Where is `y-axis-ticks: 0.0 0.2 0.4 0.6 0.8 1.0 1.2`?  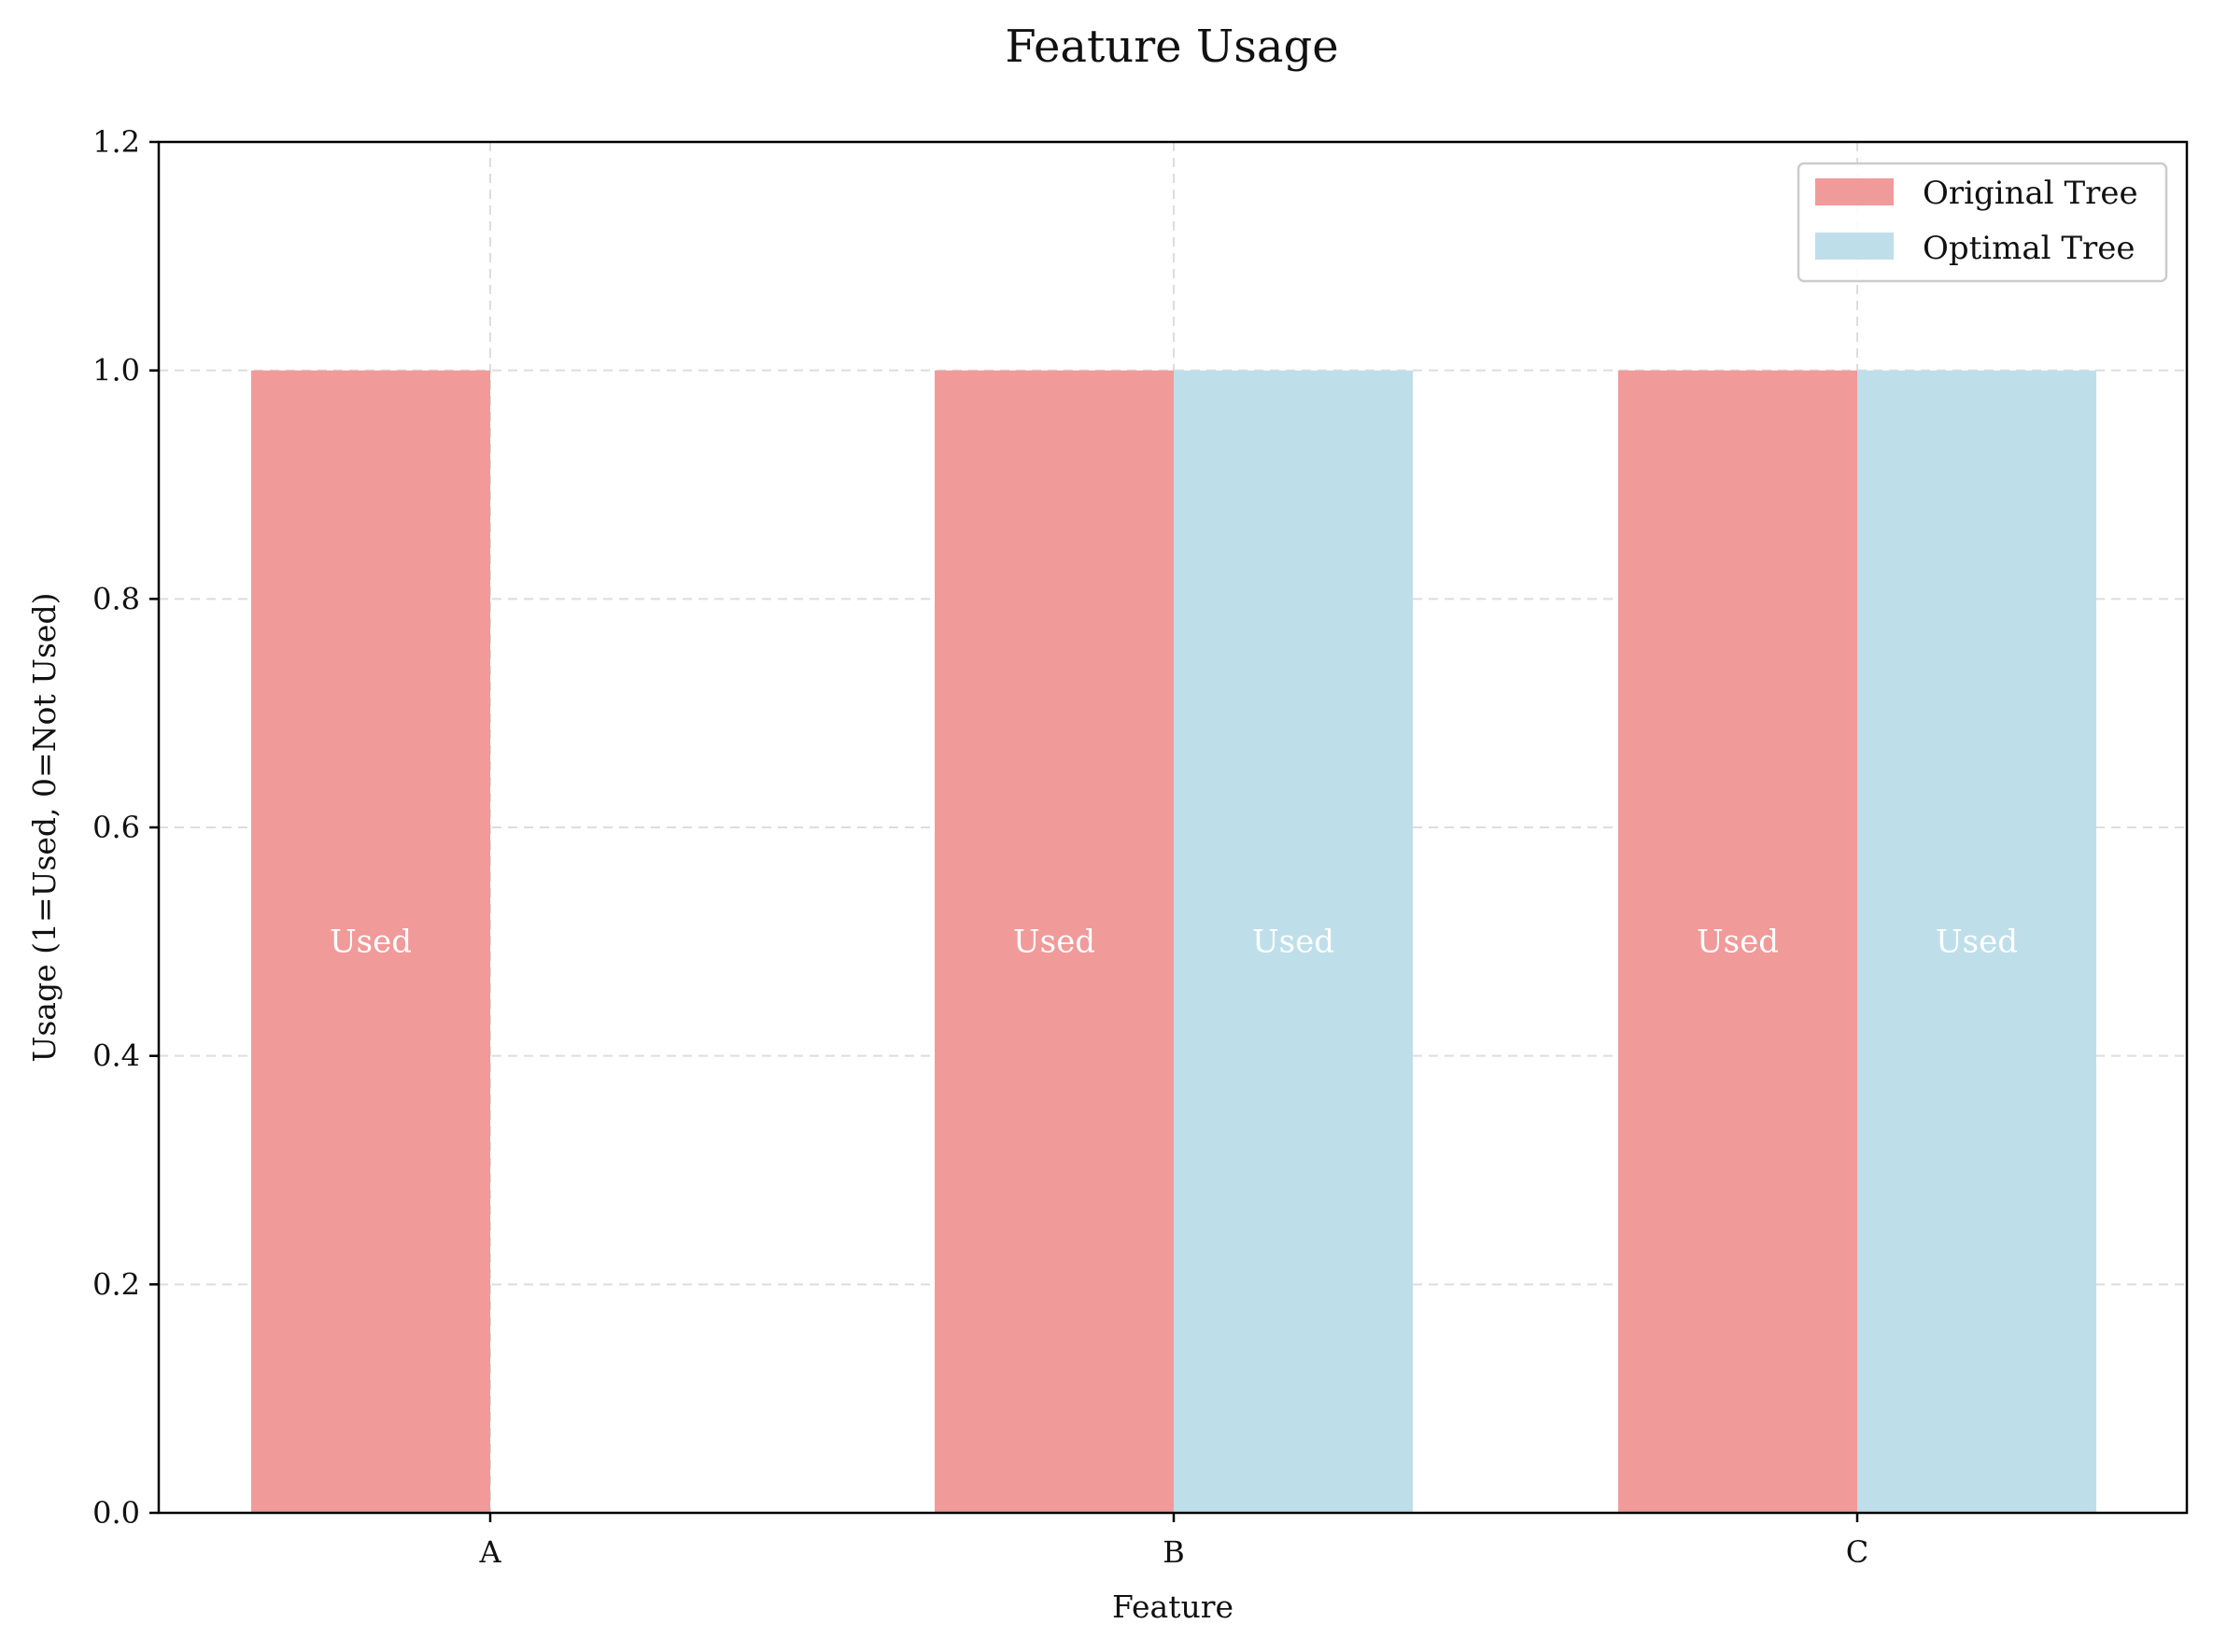 y-axis-ticks: 0.0 0.2 0.4 0.6 0.8 1.0 1.2 is located at coordinates (126, 827).